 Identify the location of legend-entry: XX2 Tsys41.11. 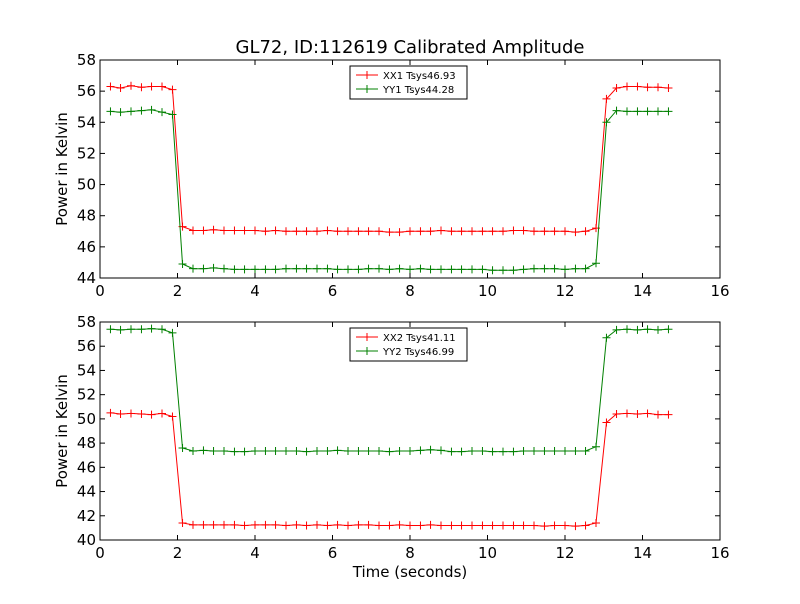
(406, 338).